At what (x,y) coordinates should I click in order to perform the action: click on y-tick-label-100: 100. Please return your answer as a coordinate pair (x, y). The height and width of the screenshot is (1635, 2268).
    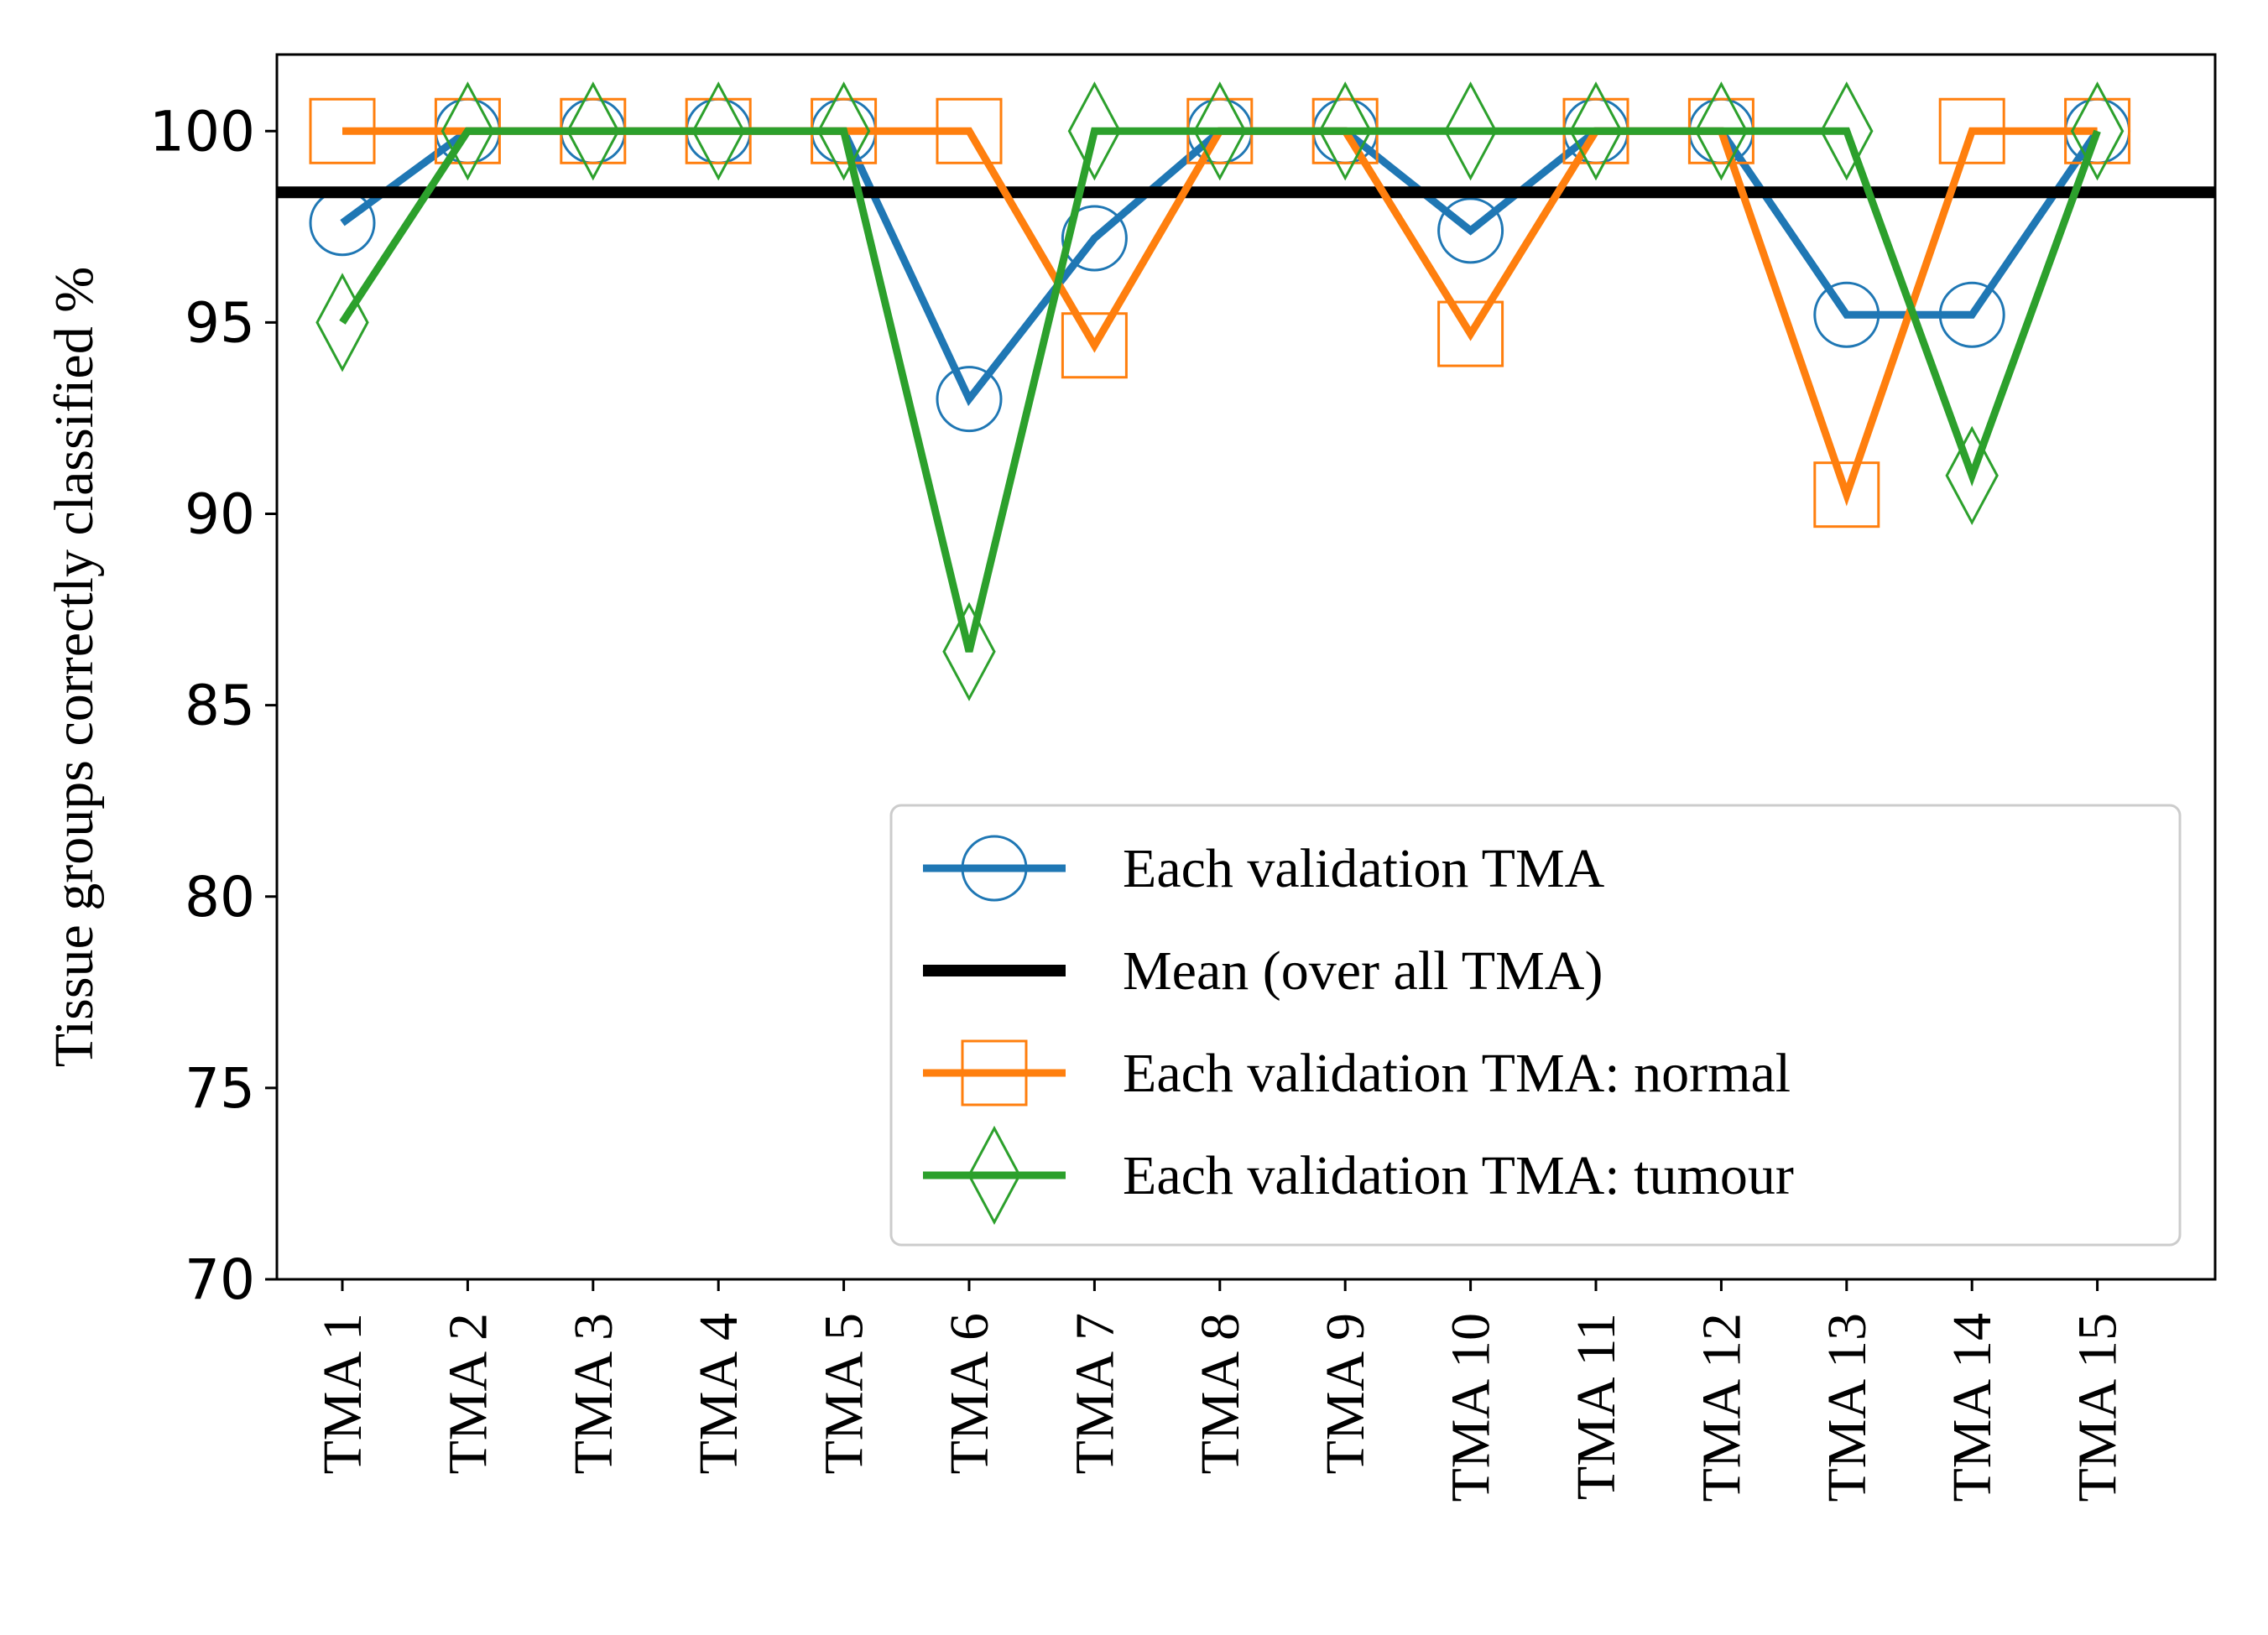
    Looking at the image, I should click on (202, 131).